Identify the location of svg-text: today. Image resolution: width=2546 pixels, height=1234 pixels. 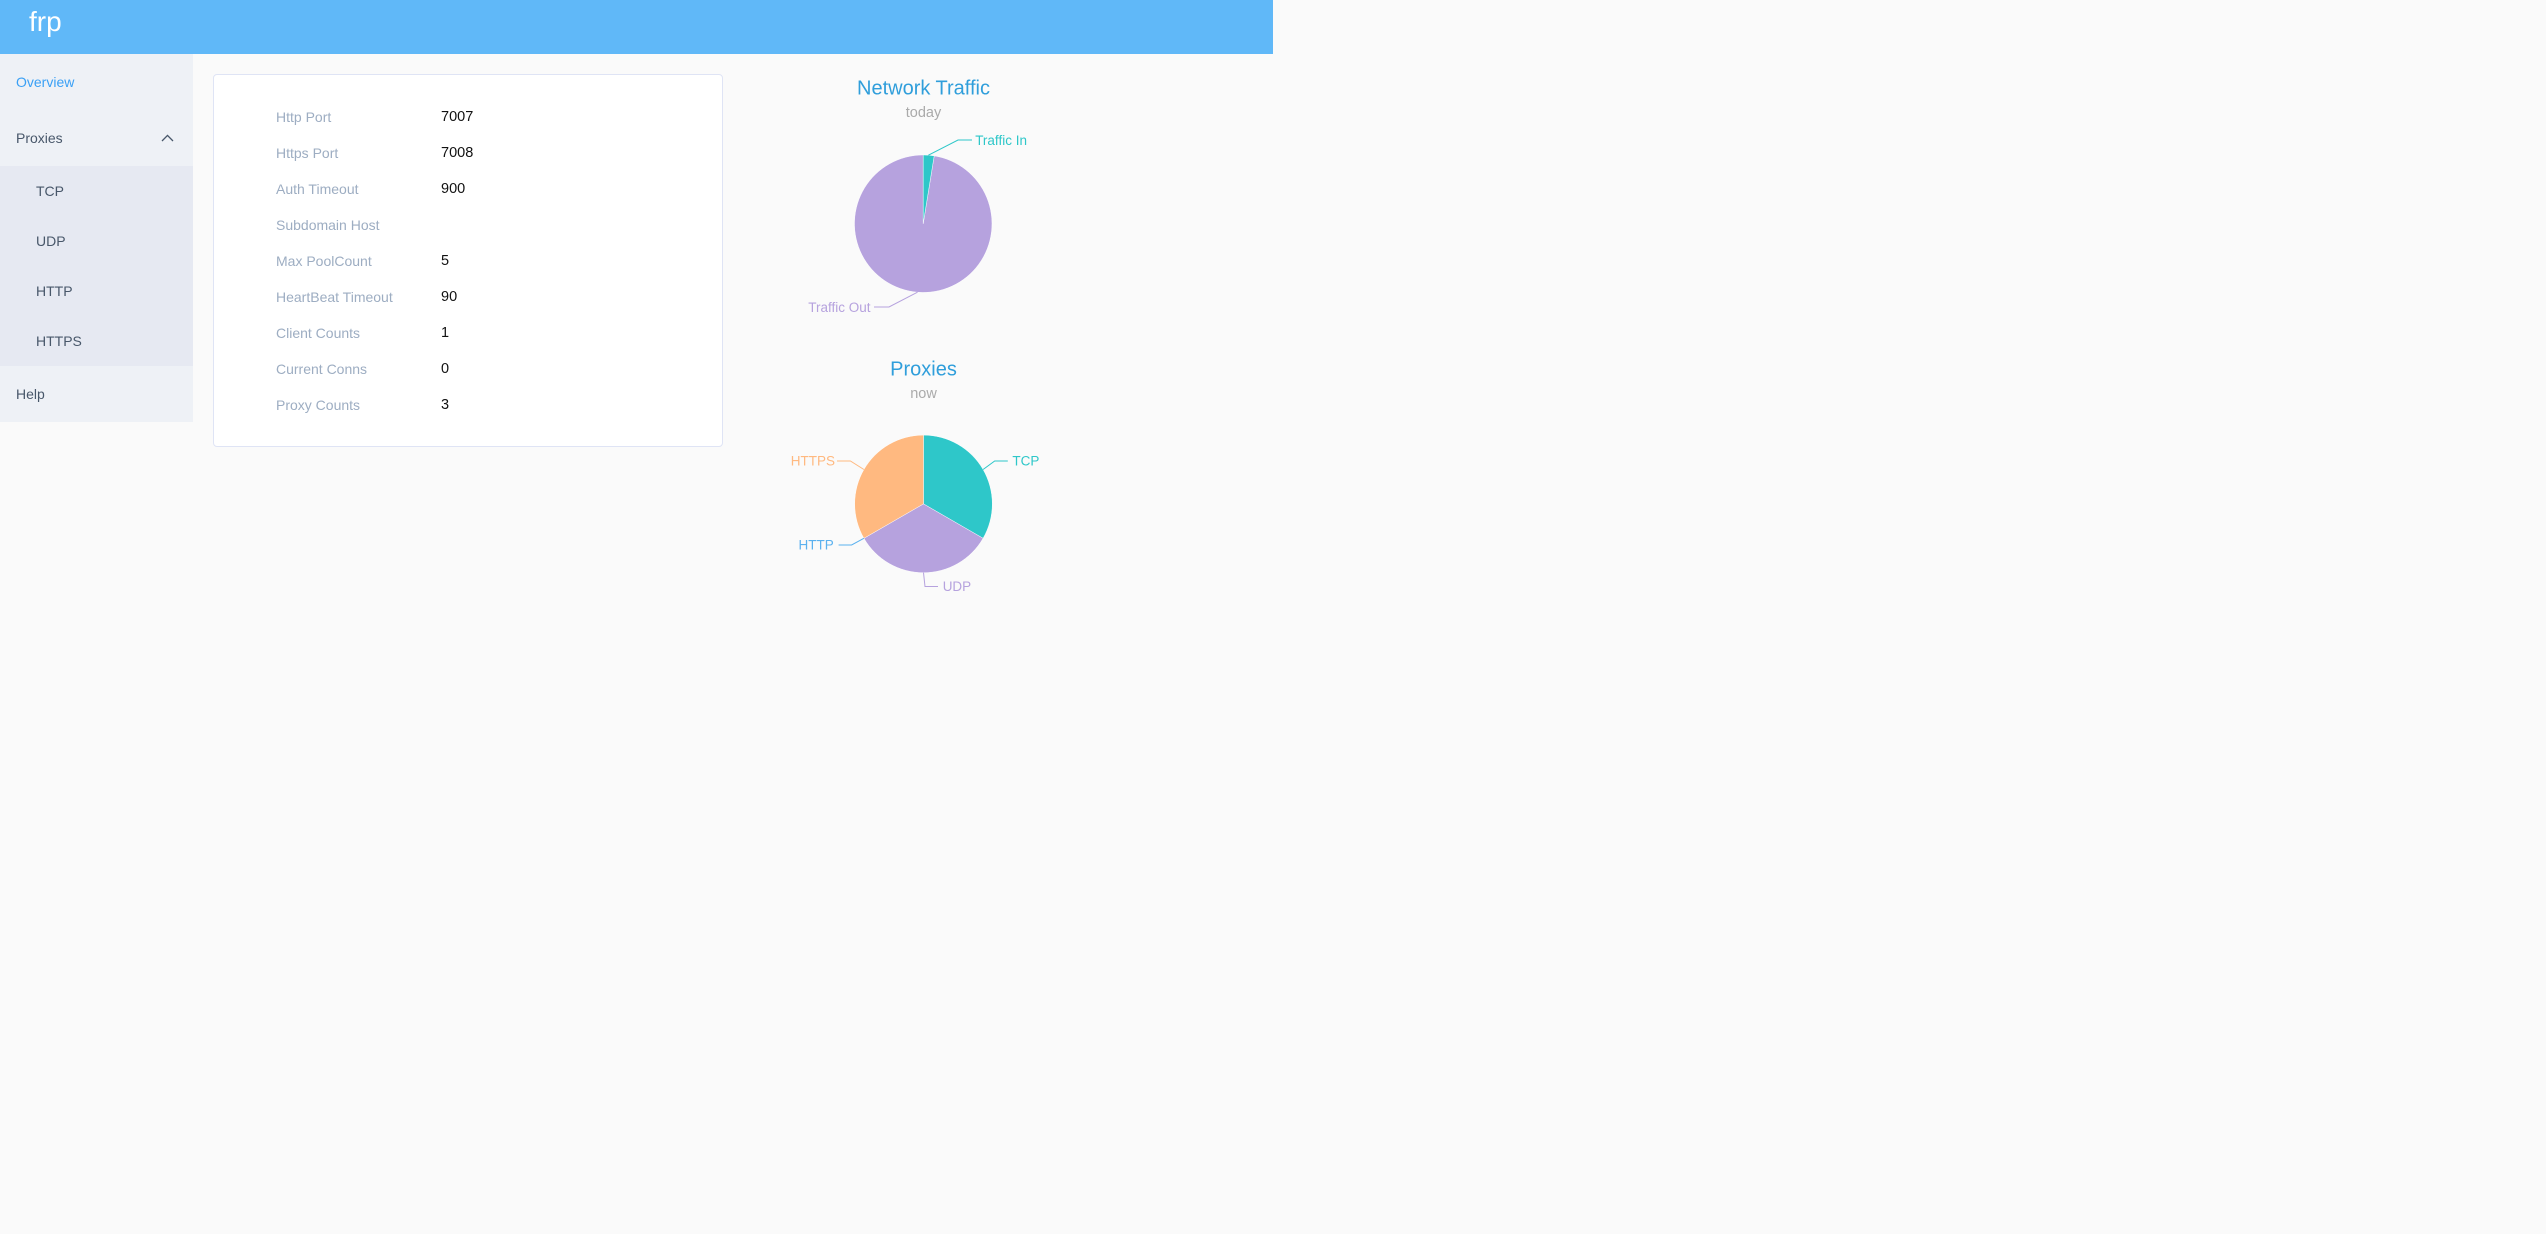
(924, 113).